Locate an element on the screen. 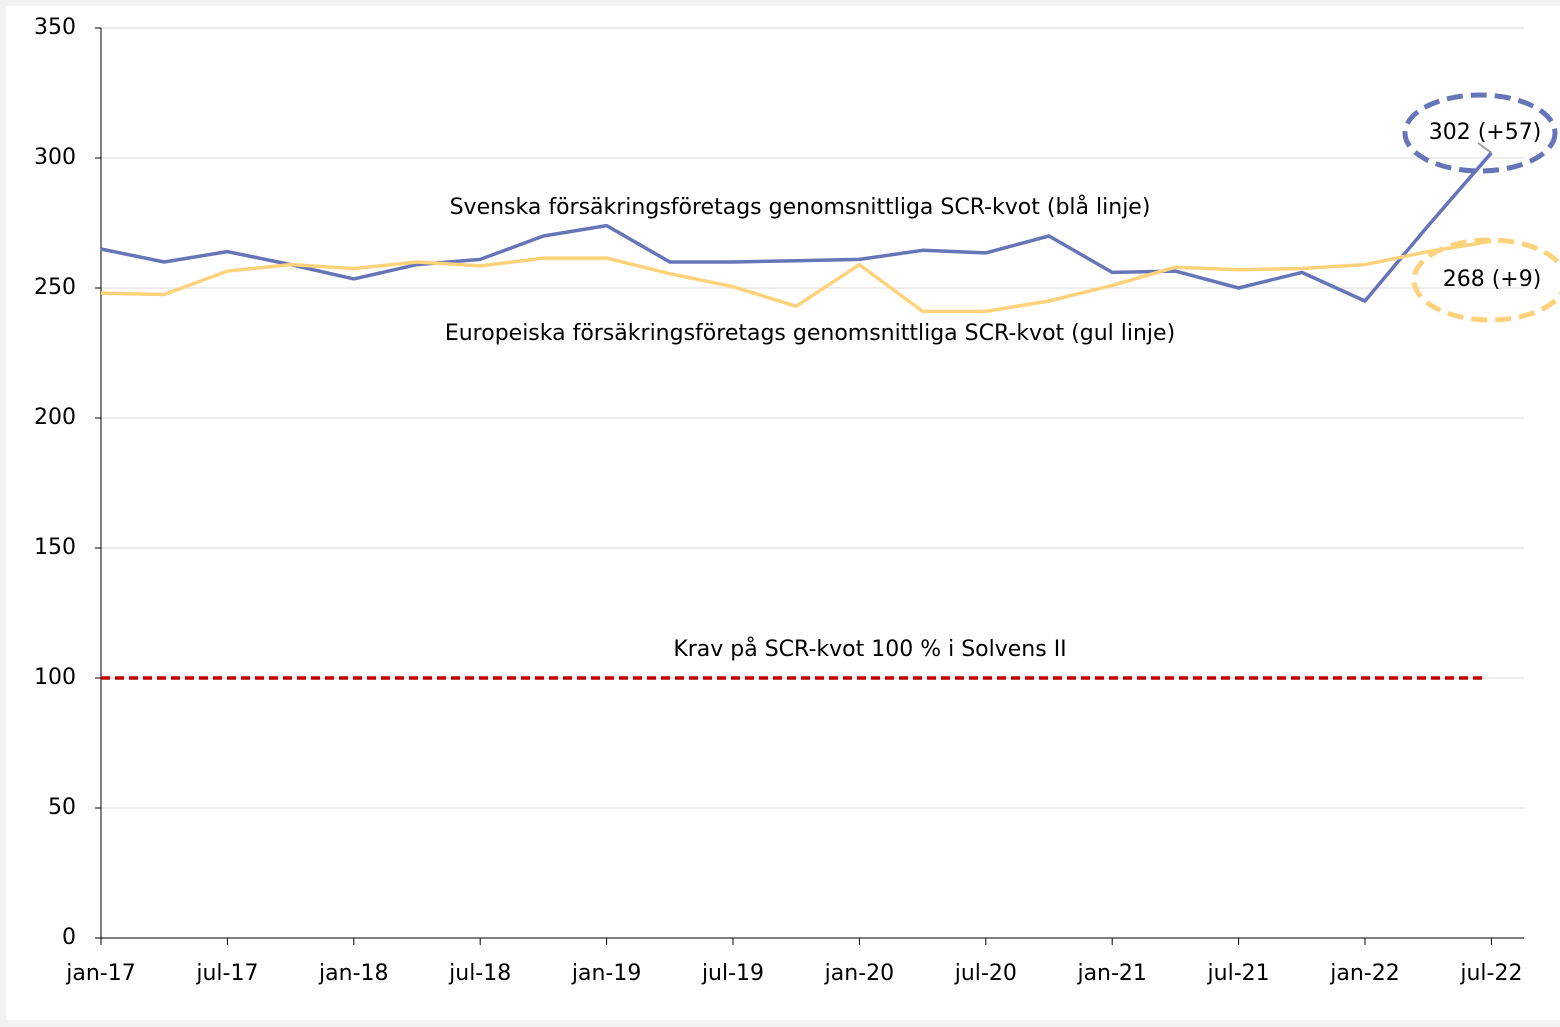  left-border is located at coordinates (3, 513).